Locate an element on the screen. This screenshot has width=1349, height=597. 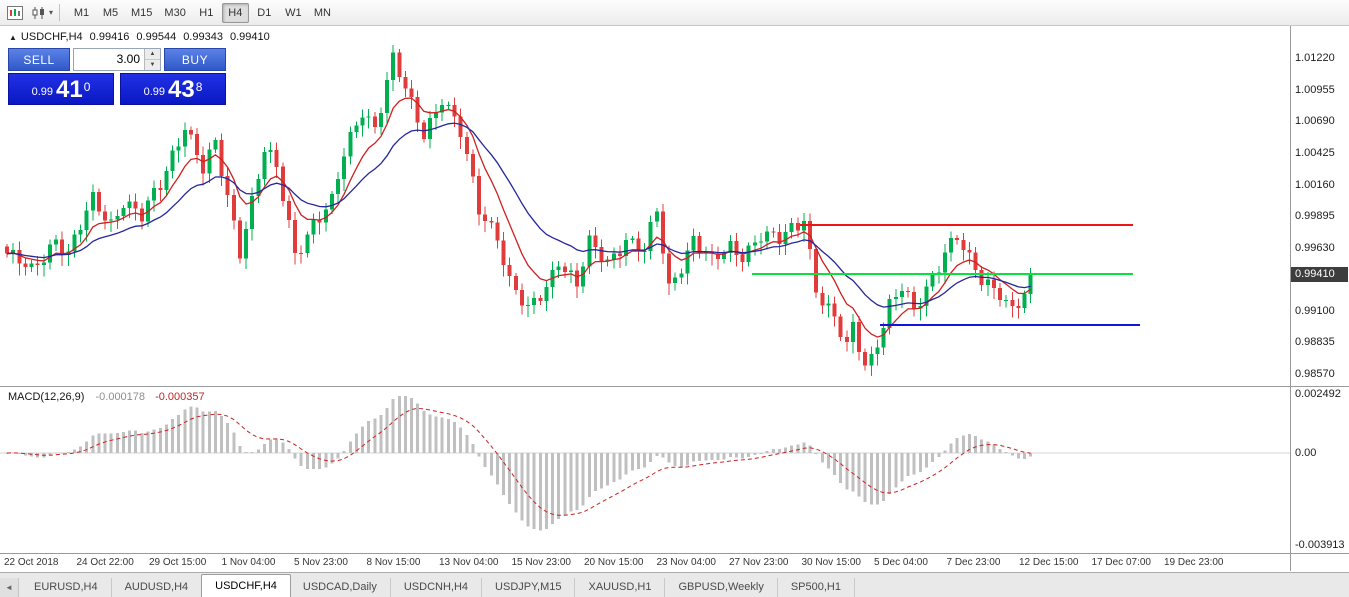
tab-usdchf-h4: USDCHF,H4 is located at coordinates (246, 585).